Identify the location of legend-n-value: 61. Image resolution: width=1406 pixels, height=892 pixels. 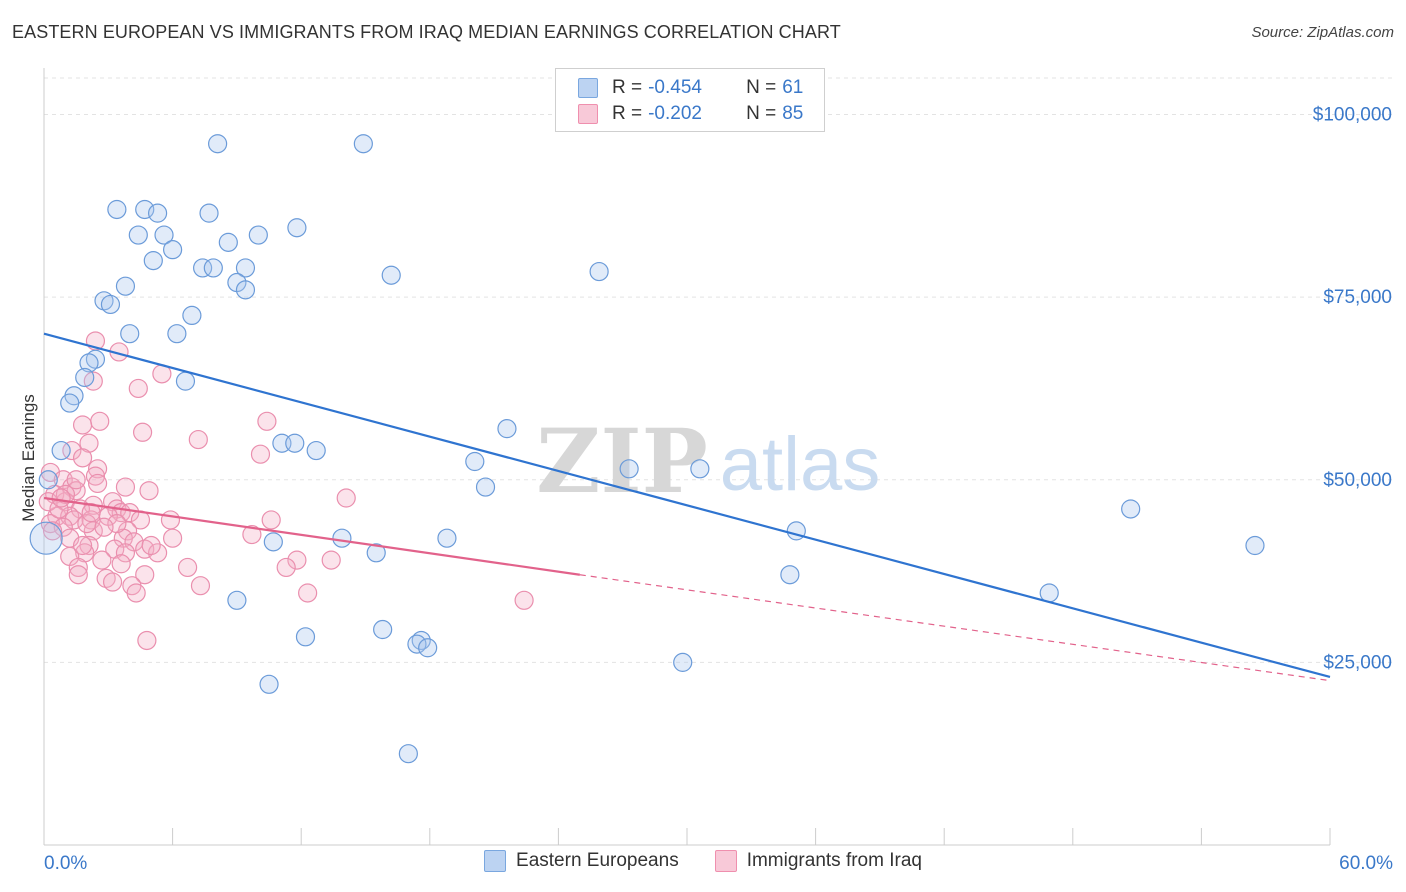
(793, 87).